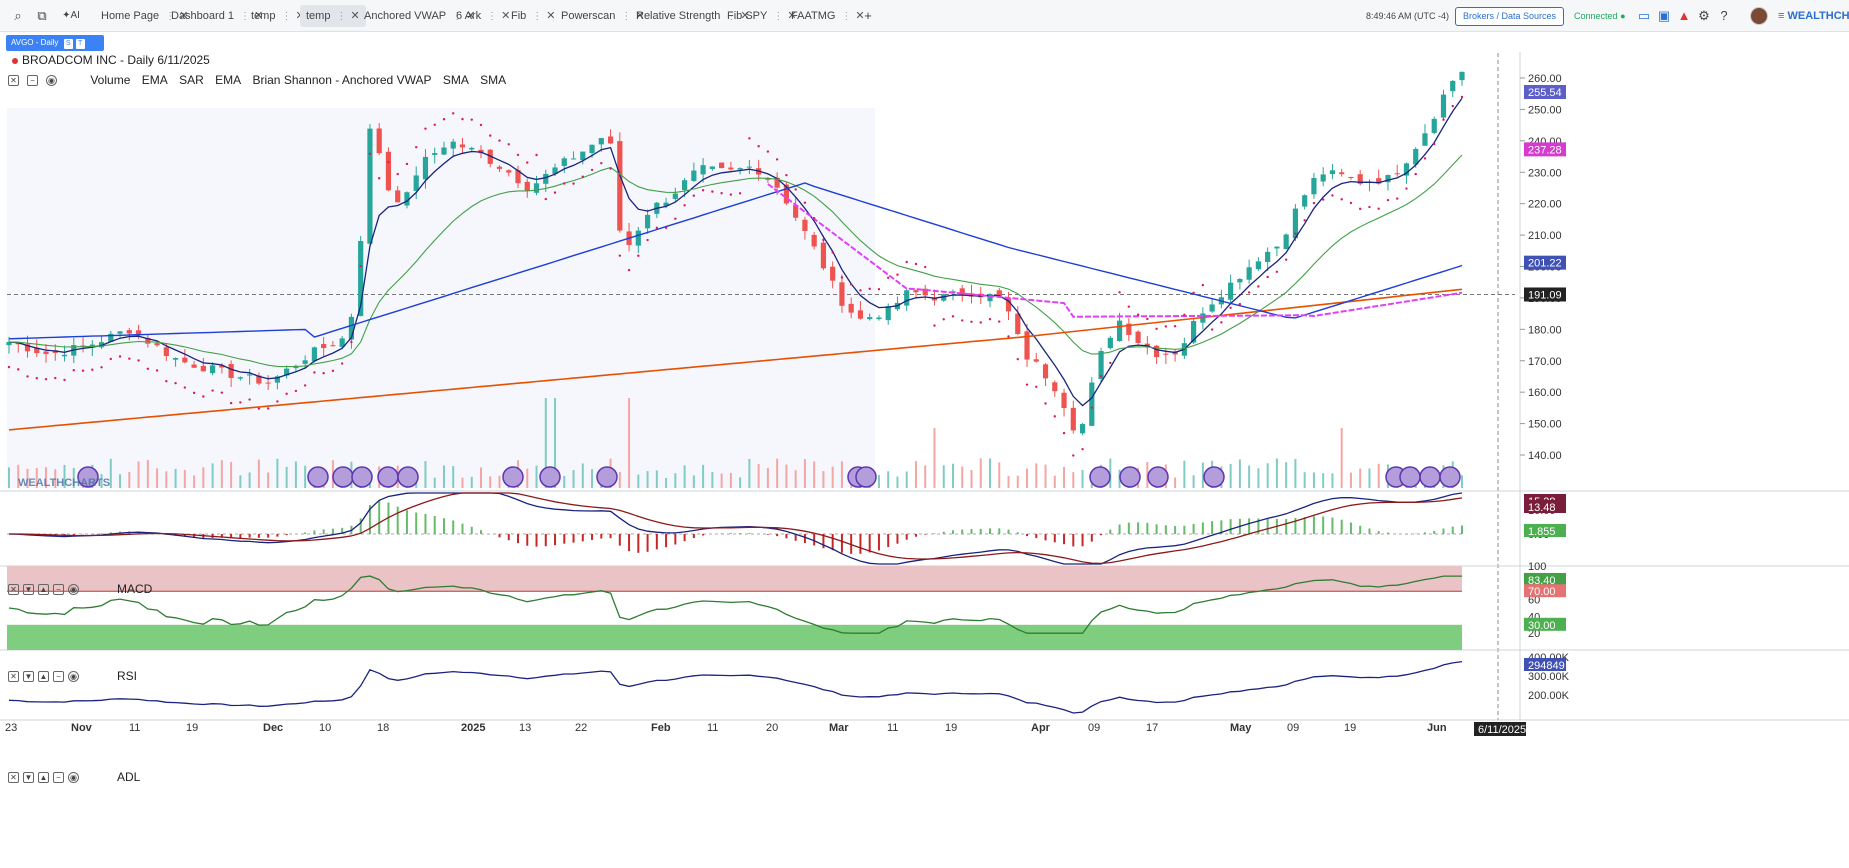  What do you see at coordinates (1509, 16) in the screenshot?
I see `brokers-data-sources-button: Brokers / Data Sources` at bounding box center [1509, 16].